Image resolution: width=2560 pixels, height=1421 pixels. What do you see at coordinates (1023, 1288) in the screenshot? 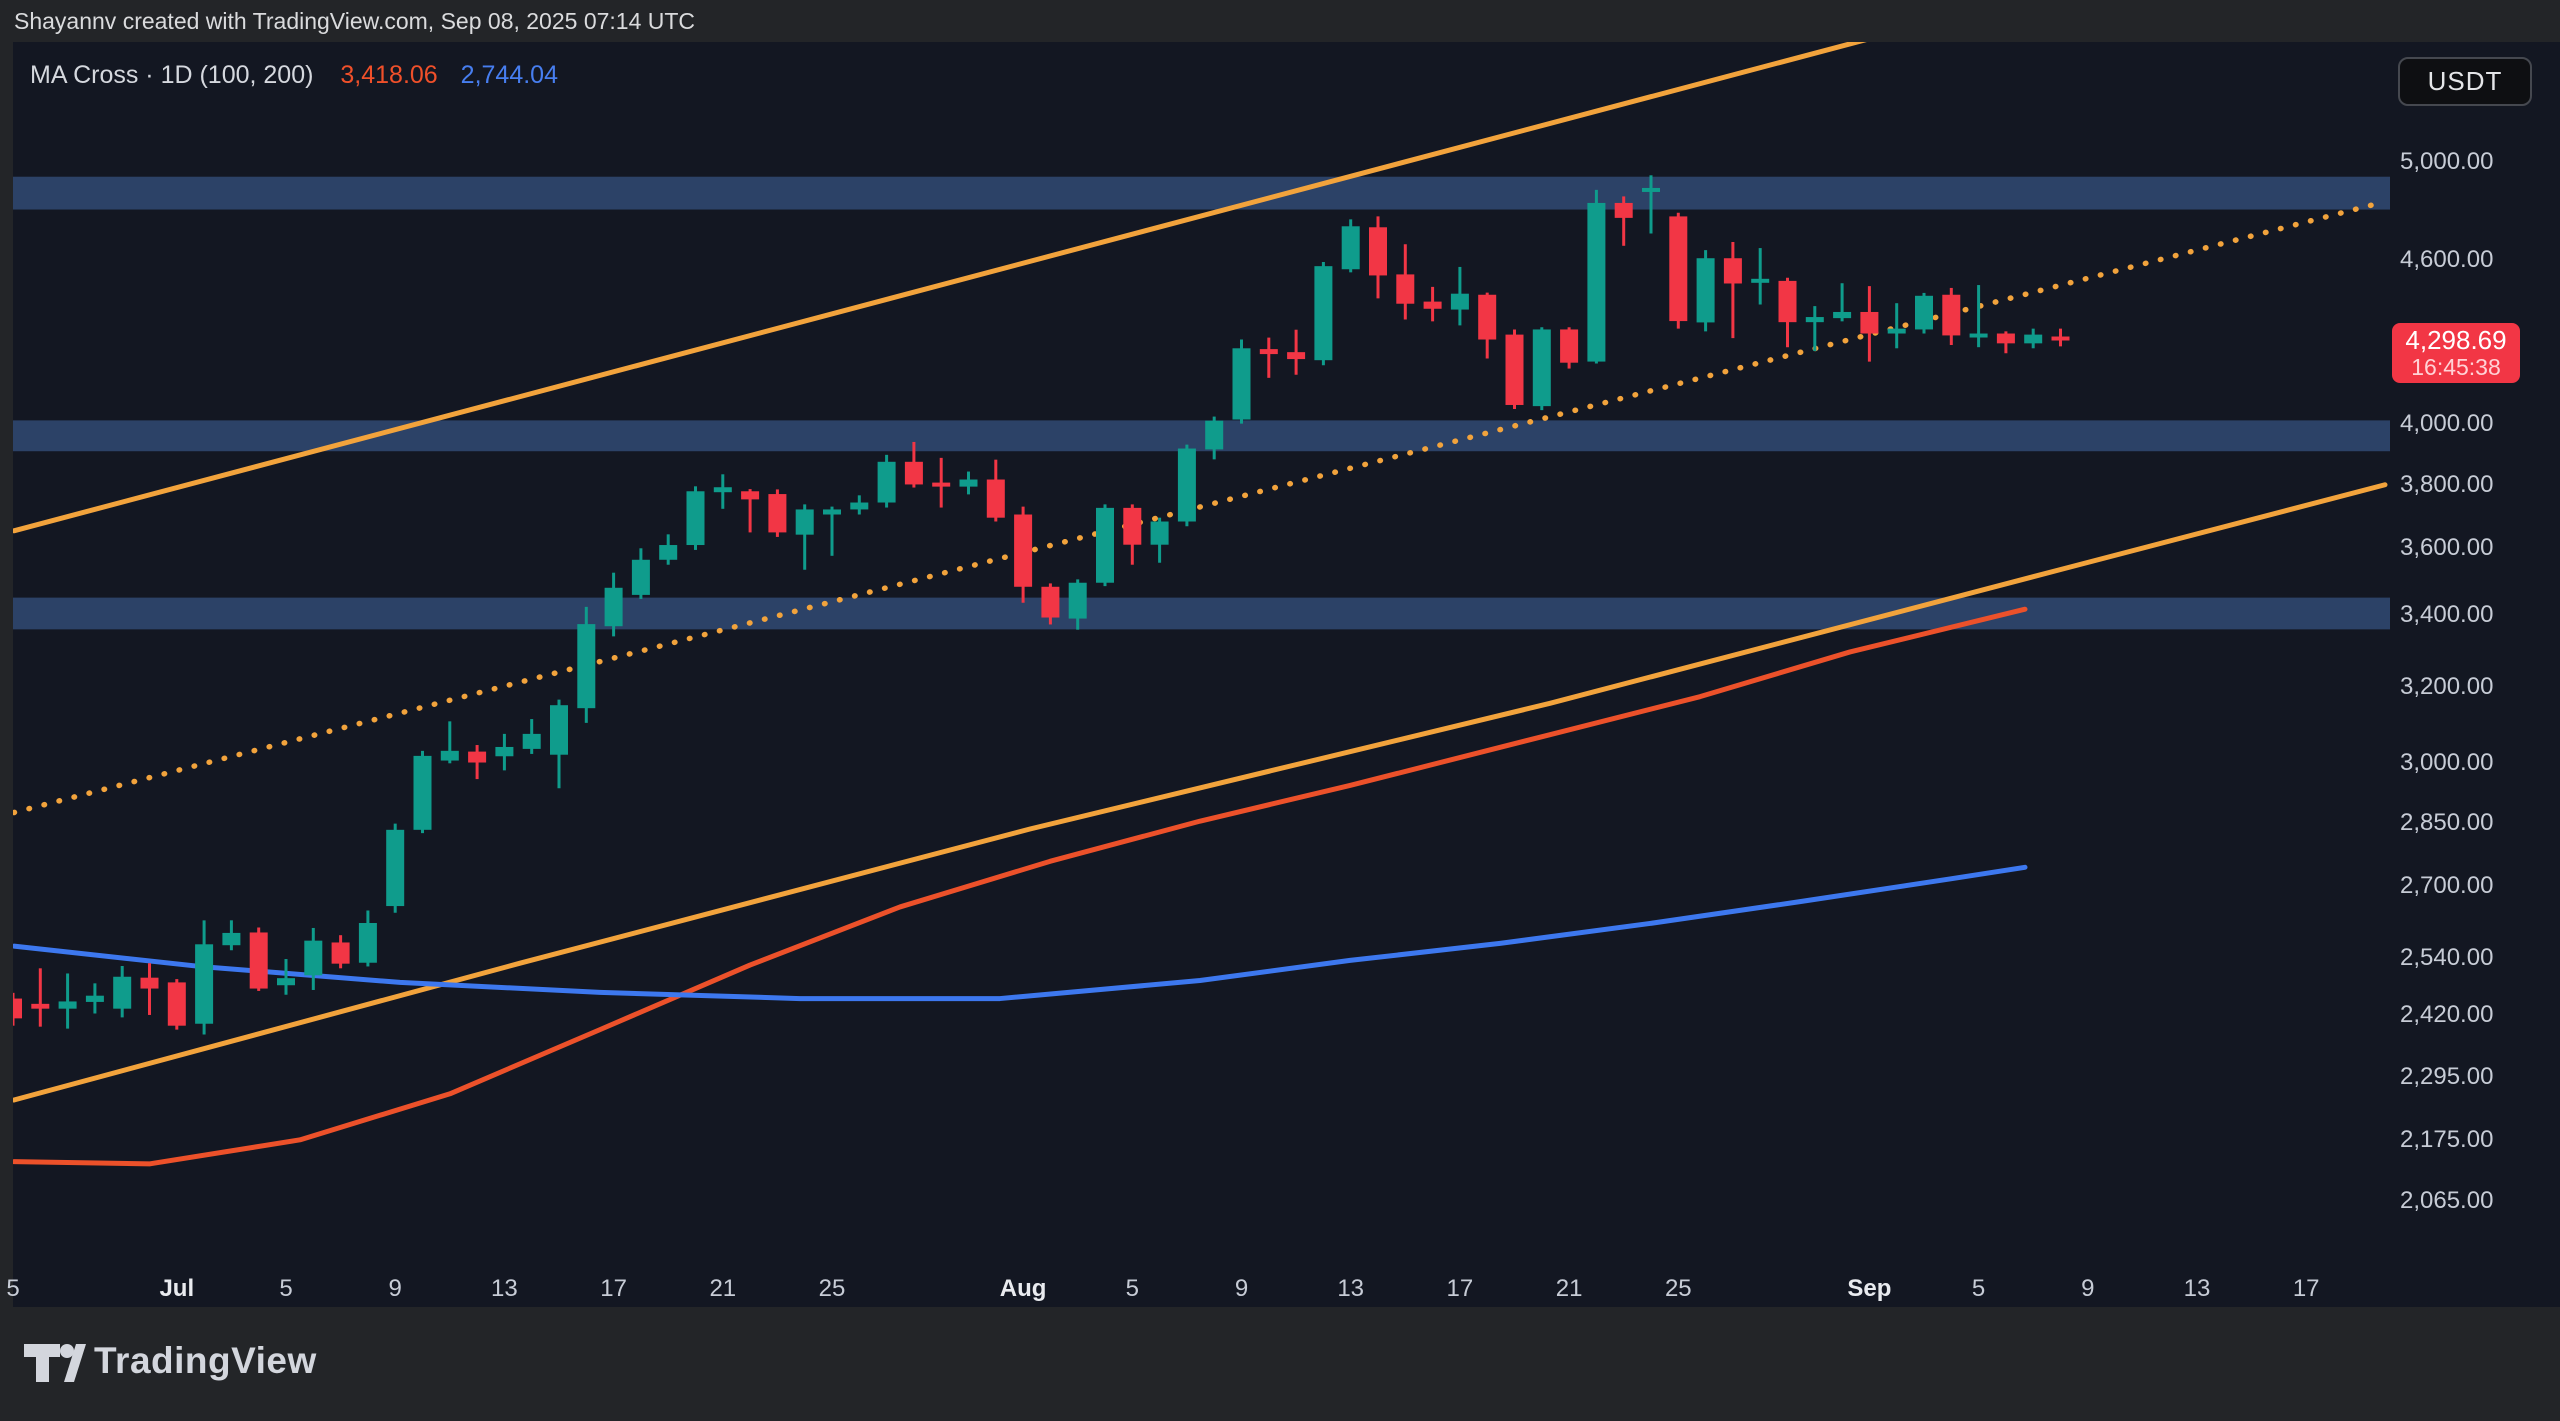
I see `time-axis-label: Aug` at bounding box center [1023, 1288].